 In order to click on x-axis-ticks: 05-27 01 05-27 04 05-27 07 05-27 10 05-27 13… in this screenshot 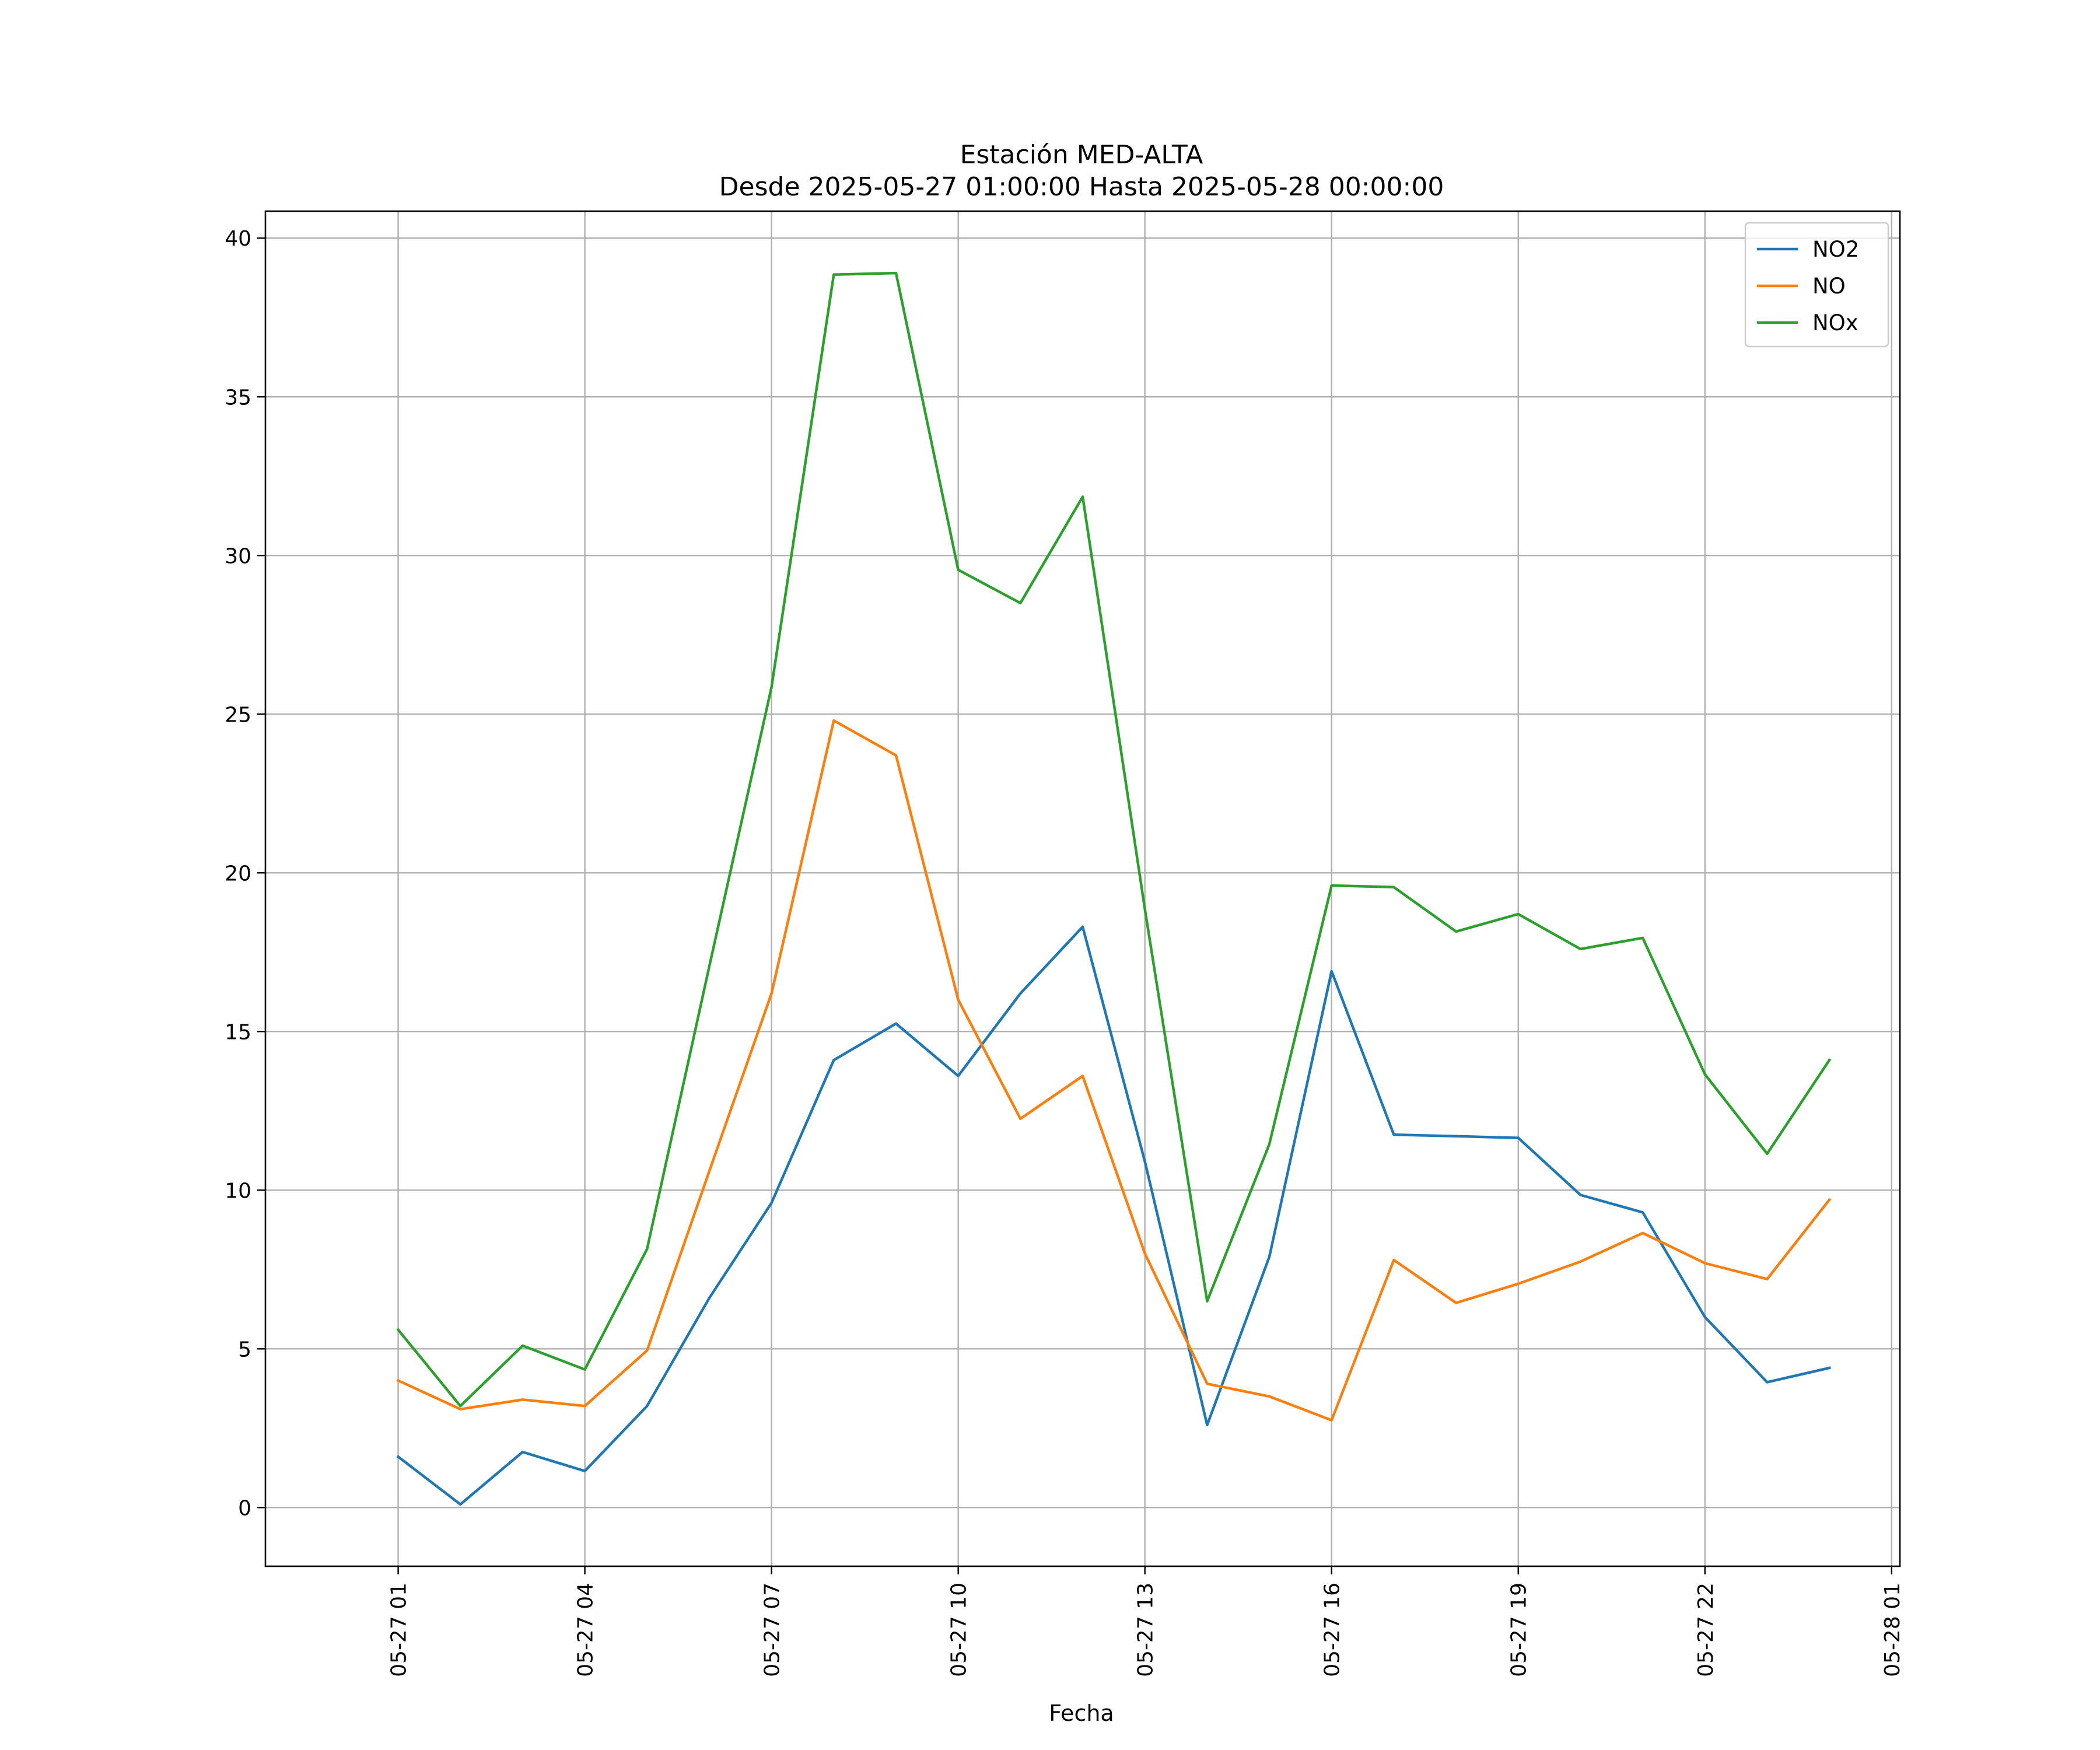, I will do `click(1146, 1622)`.